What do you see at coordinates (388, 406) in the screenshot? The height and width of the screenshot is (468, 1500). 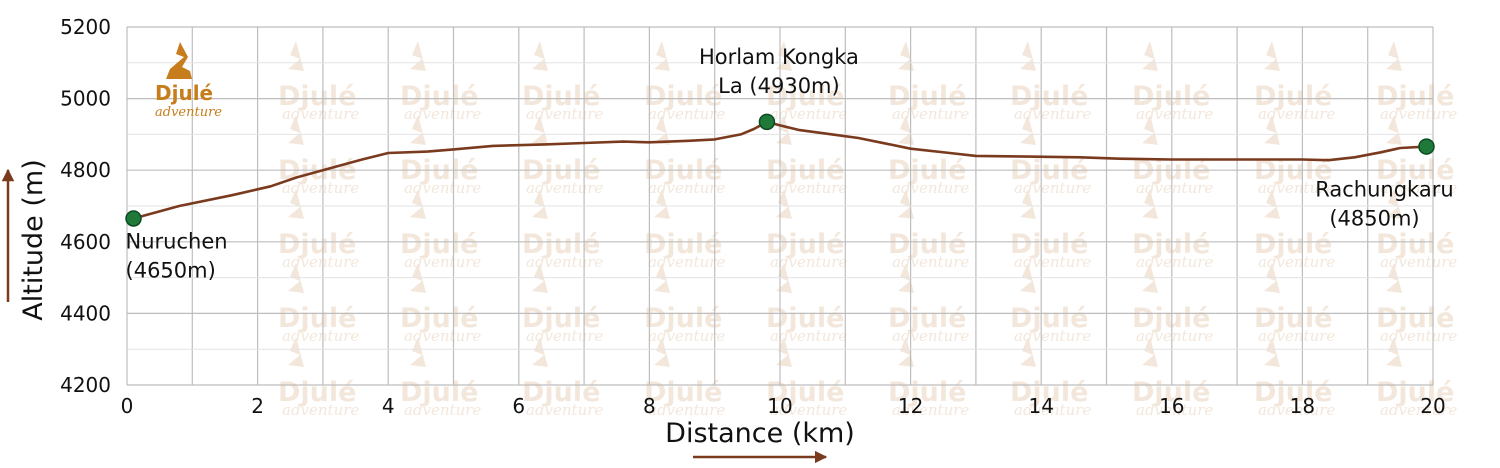 I see `x-tick-label: 4` at bounding box center [388, 406].